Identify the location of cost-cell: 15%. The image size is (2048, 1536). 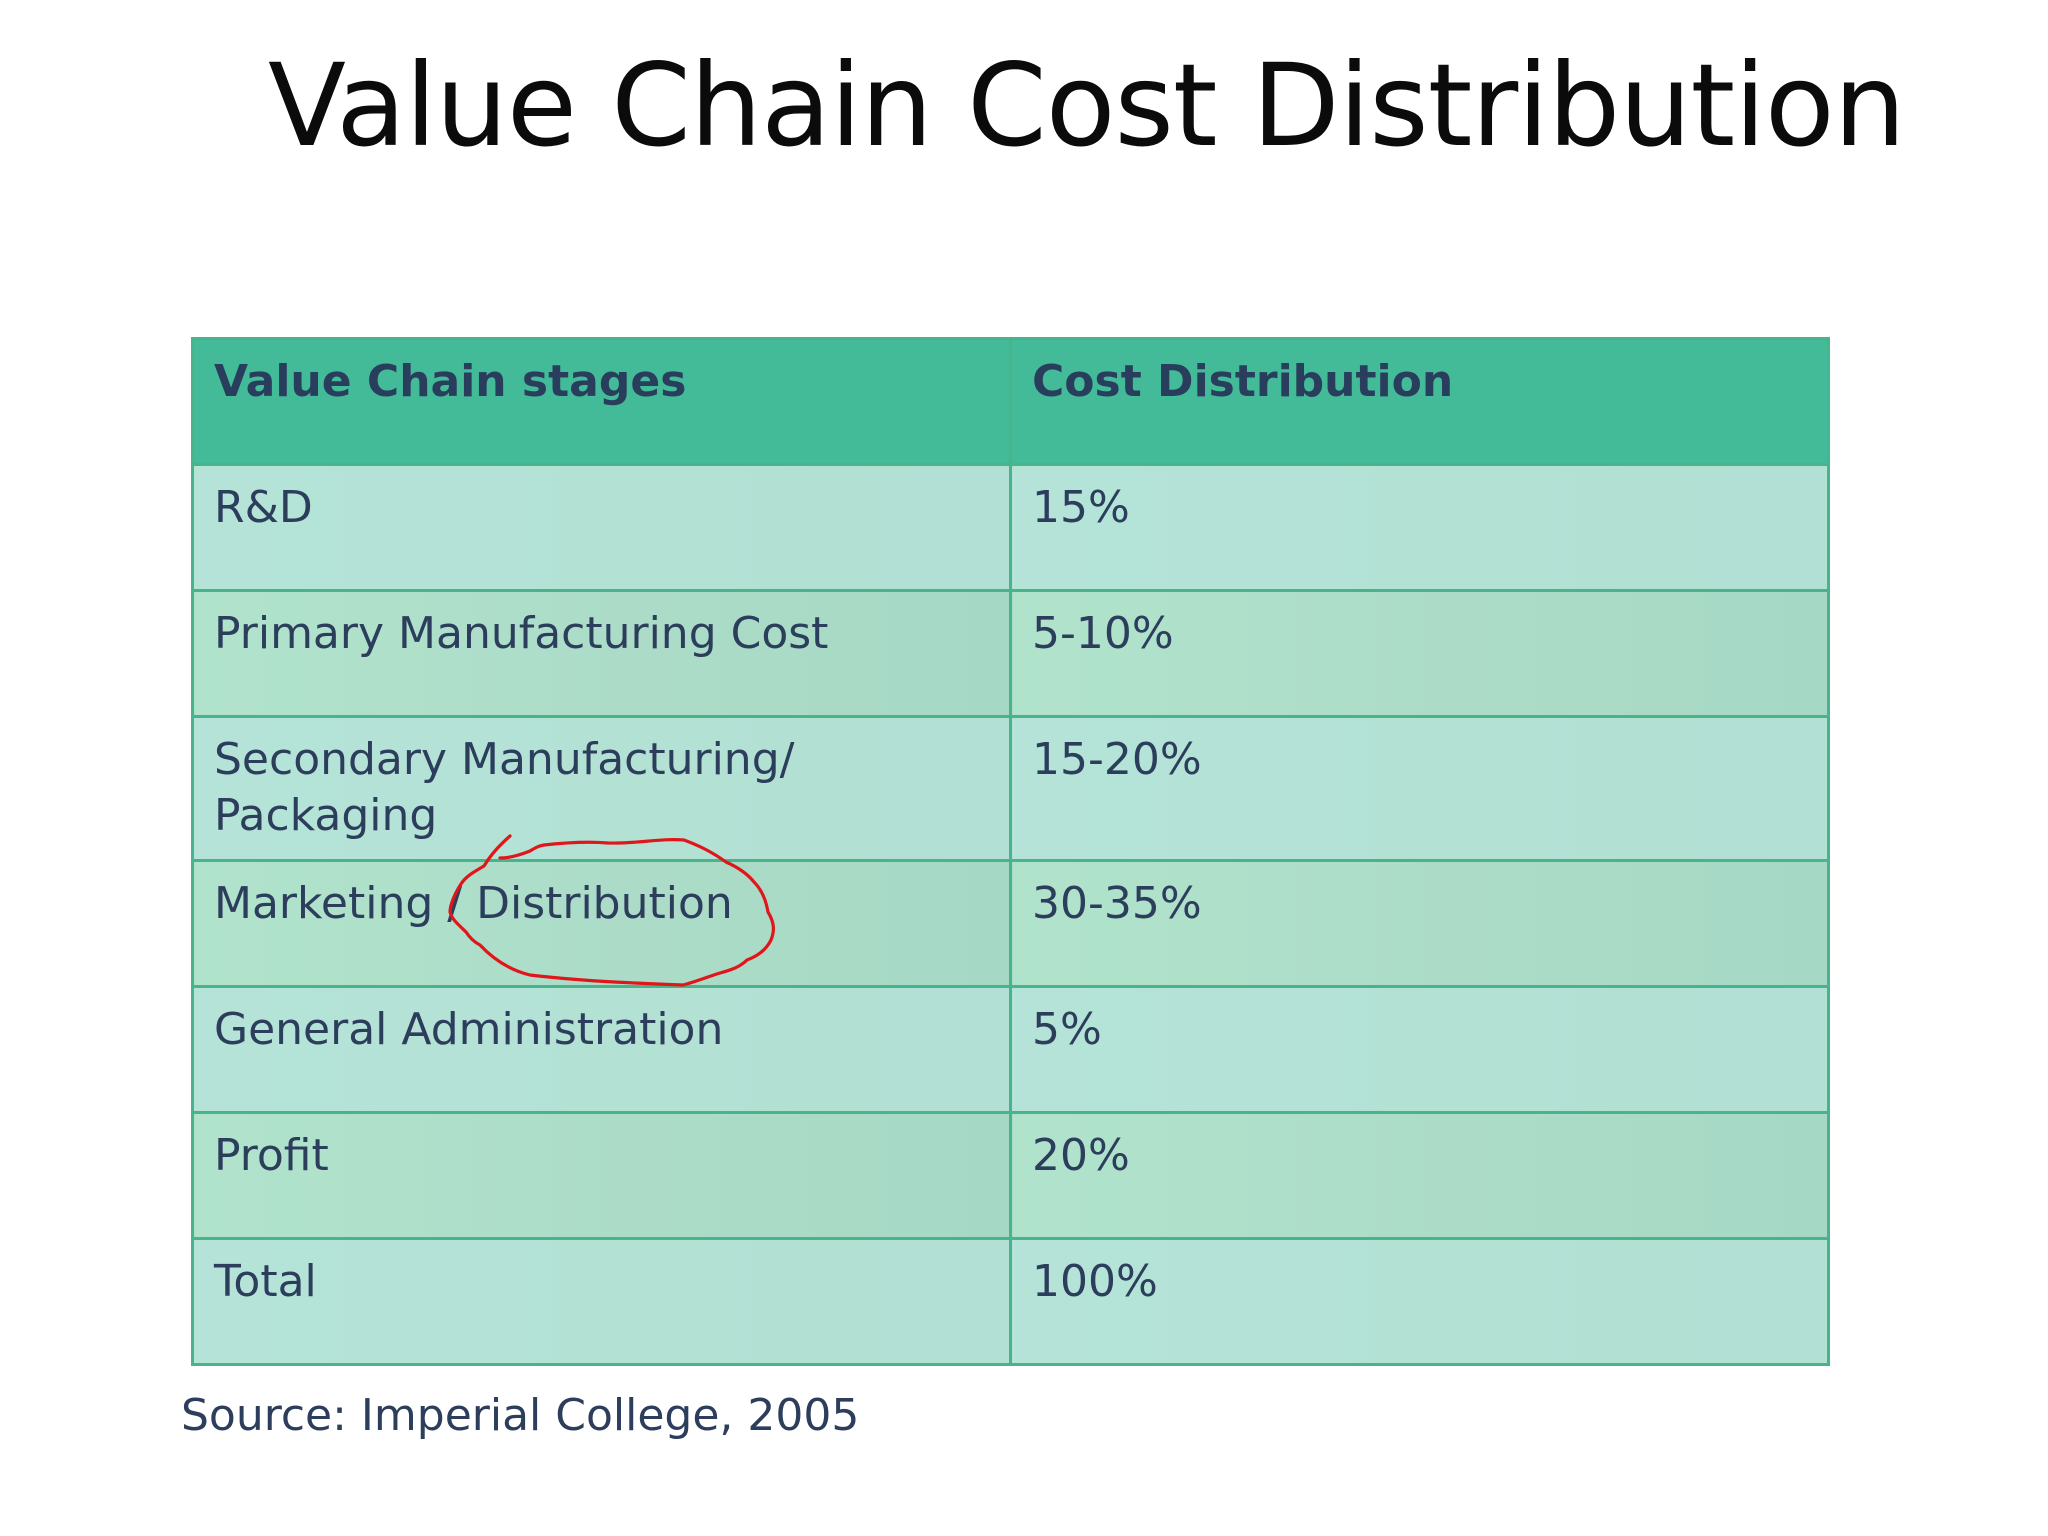
(1419, 527).